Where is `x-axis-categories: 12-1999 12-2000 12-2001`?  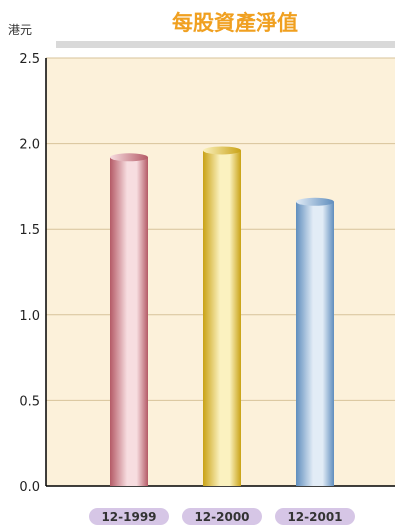
x-axis-categories: 12-1999 12-2000 12-2001 is located at coordinates (222, 516).